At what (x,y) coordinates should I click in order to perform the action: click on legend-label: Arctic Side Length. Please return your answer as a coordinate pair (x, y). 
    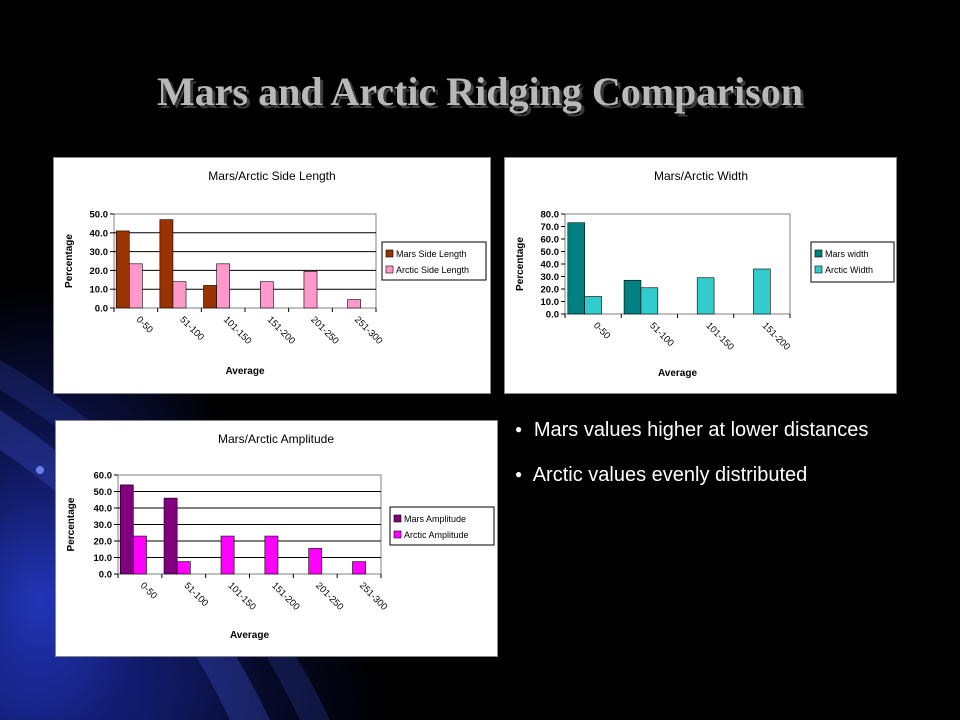
    Looking at the image, I should click on (432, 270).